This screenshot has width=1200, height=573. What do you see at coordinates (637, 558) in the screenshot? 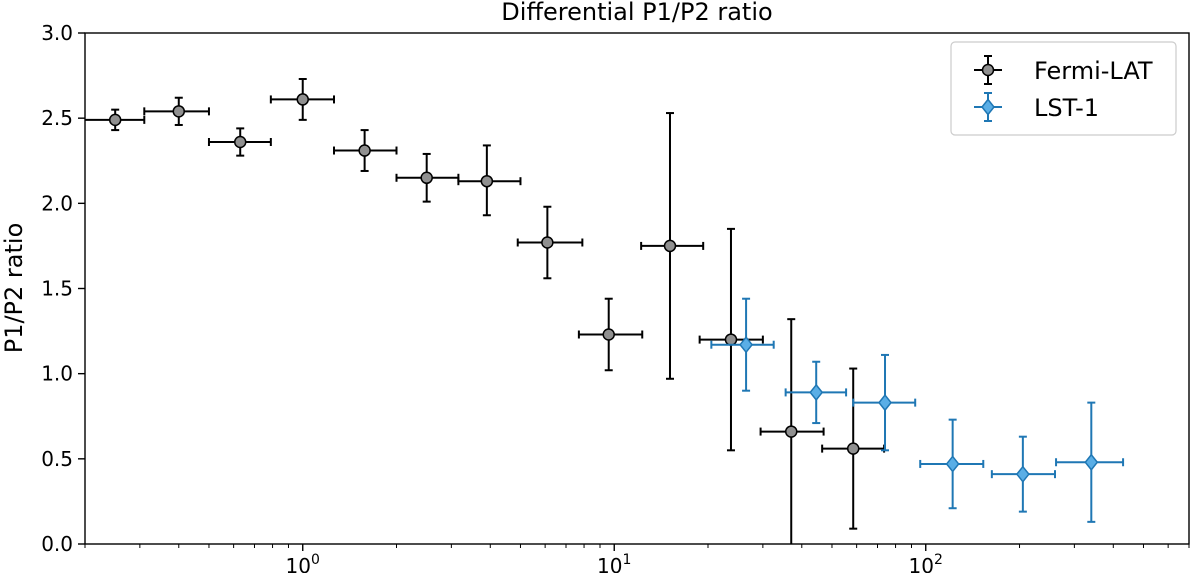
I see `x-axis-ticks: 100 101 102` at bounding box center [637, 558].